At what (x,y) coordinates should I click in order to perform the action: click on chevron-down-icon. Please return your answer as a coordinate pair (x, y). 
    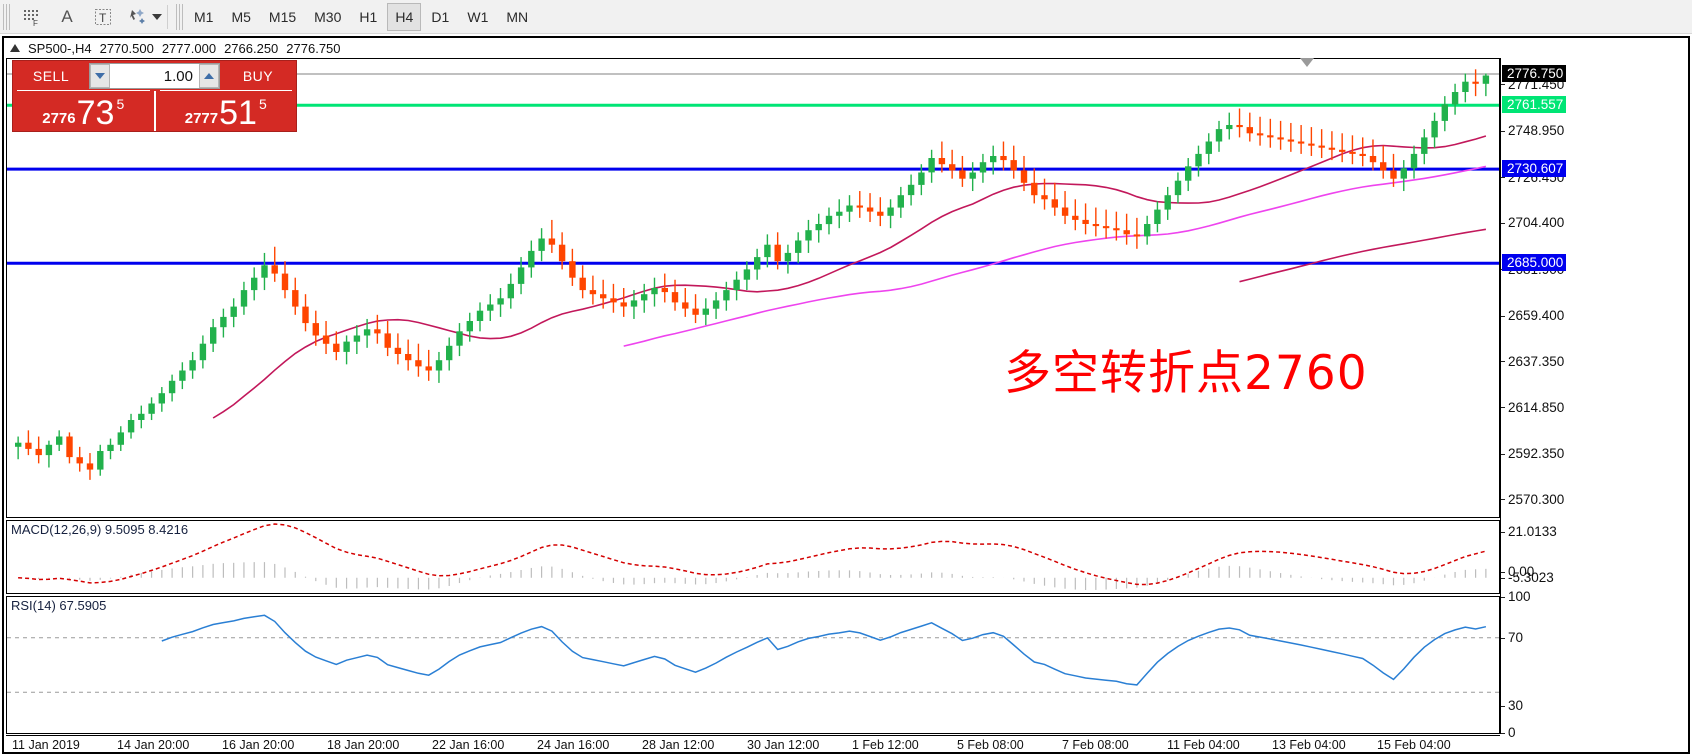
    Looking at the image, I should click on (100, 76).